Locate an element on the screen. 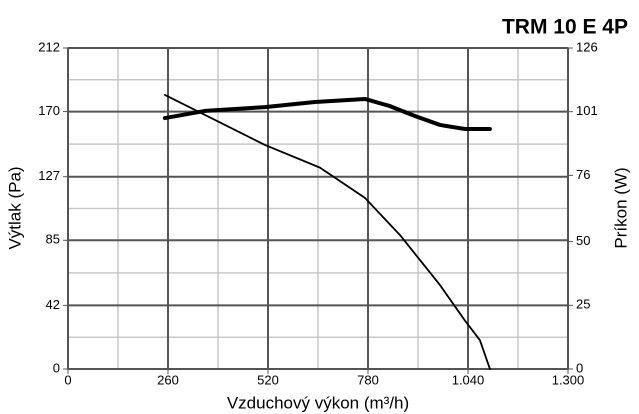  y-tick-label: 0 is located at coordinates (56, 367).